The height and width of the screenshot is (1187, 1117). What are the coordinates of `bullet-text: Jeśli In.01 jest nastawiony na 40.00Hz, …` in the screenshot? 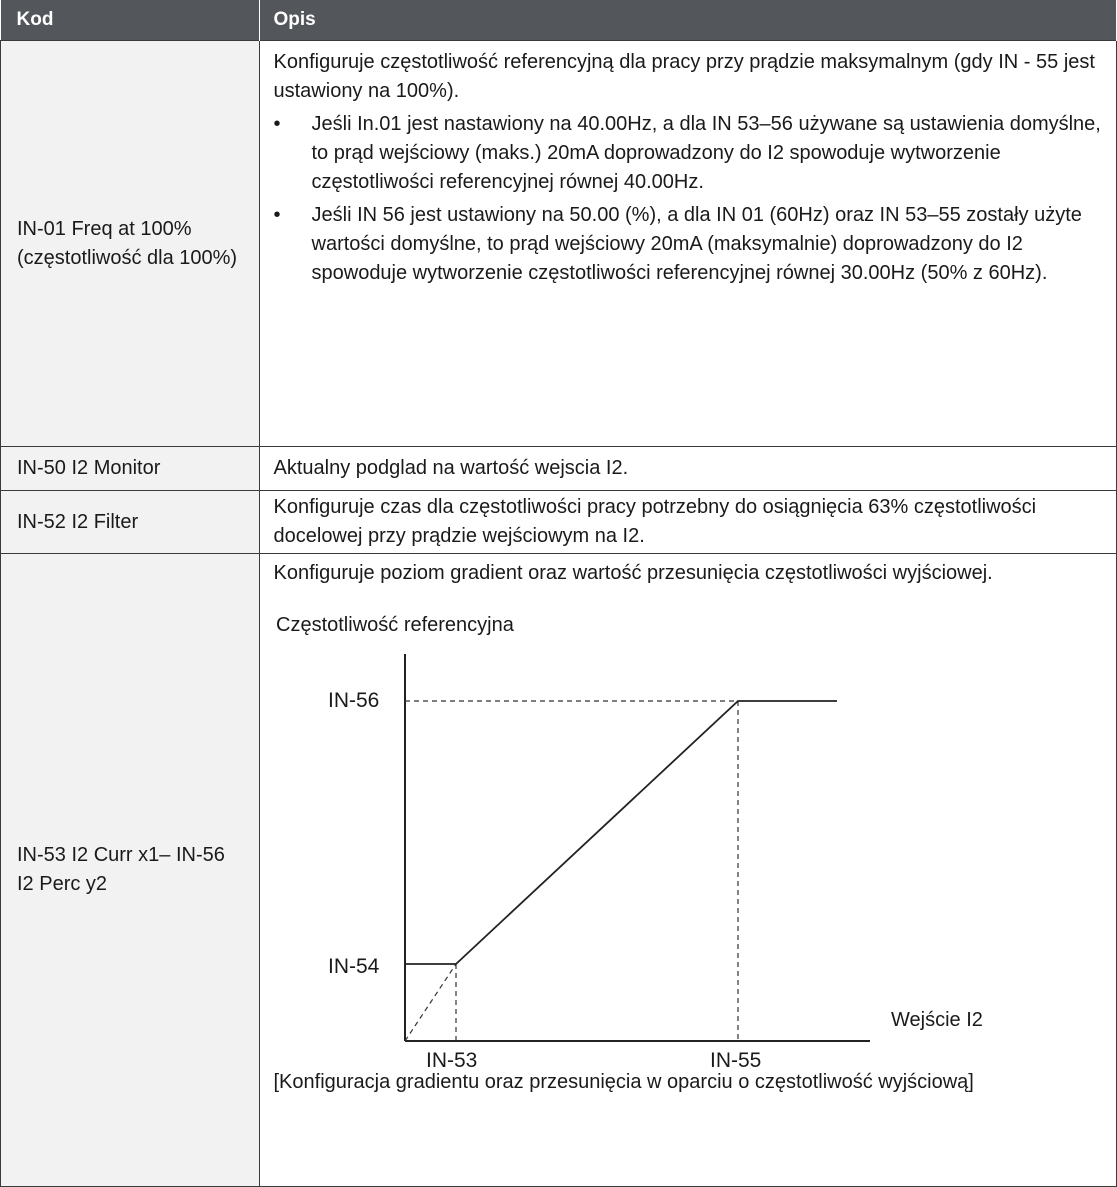 It's located at (706, 153).